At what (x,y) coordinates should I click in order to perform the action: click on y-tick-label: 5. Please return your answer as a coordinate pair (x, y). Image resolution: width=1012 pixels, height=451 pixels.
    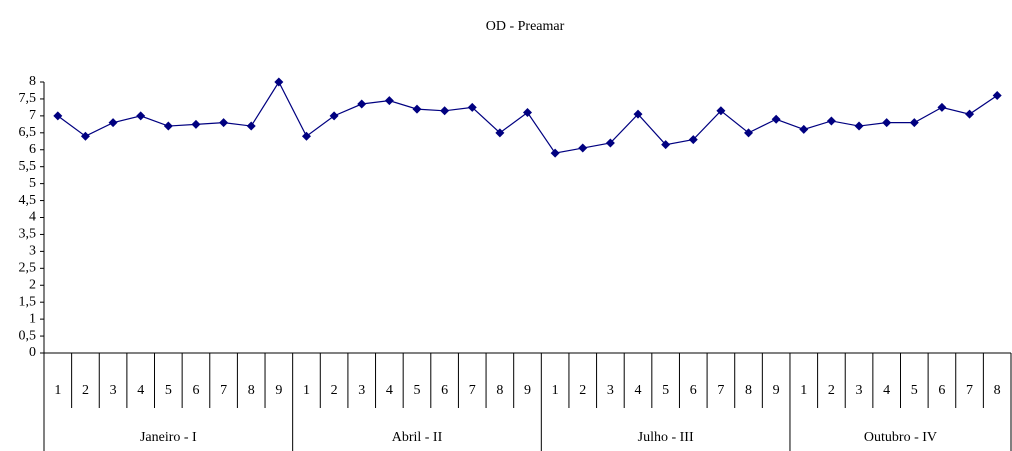
    Looking at the image, I should click on (32, 183).